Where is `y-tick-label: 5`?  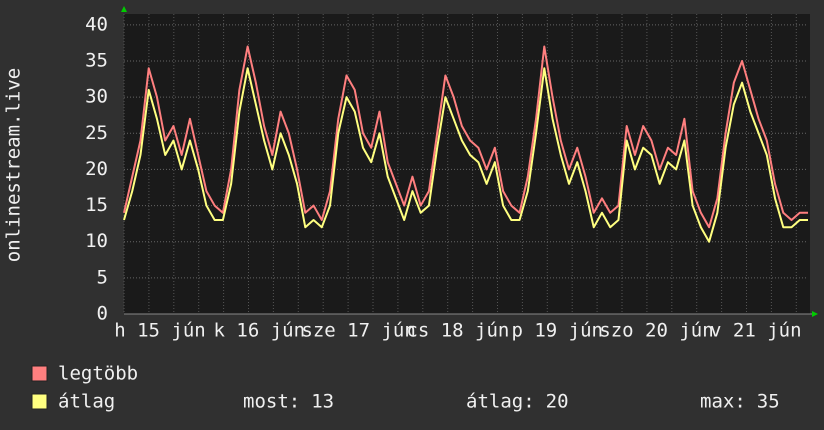
y-tick-label: 5 is located at coordinates (102, 277).